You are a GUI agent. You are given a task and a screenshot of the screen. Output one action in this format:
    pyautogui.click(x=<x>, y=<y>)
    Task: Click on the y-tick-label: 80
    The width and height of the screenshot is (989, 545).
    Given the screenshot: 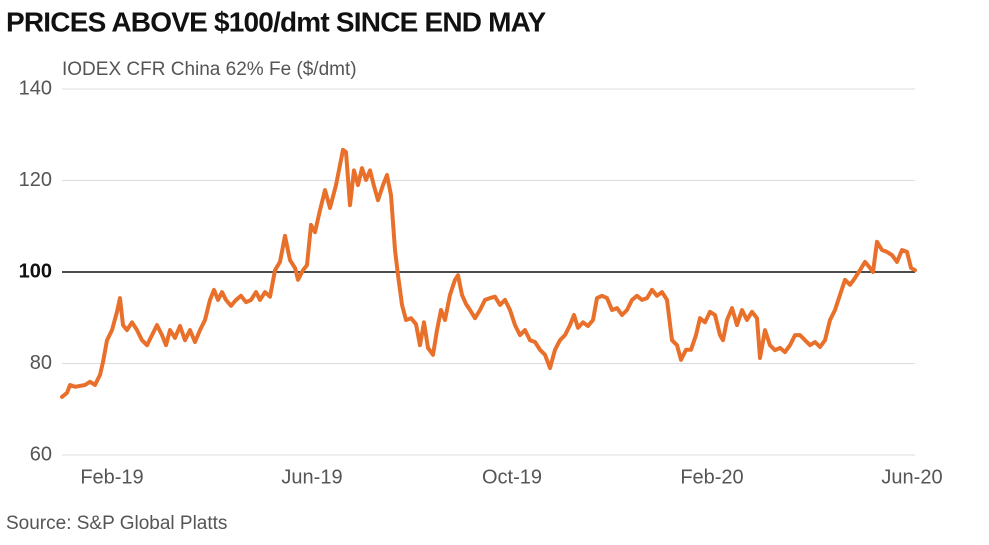 What is the action you would take?
    pyautogui.click(x=41, y=363)
    